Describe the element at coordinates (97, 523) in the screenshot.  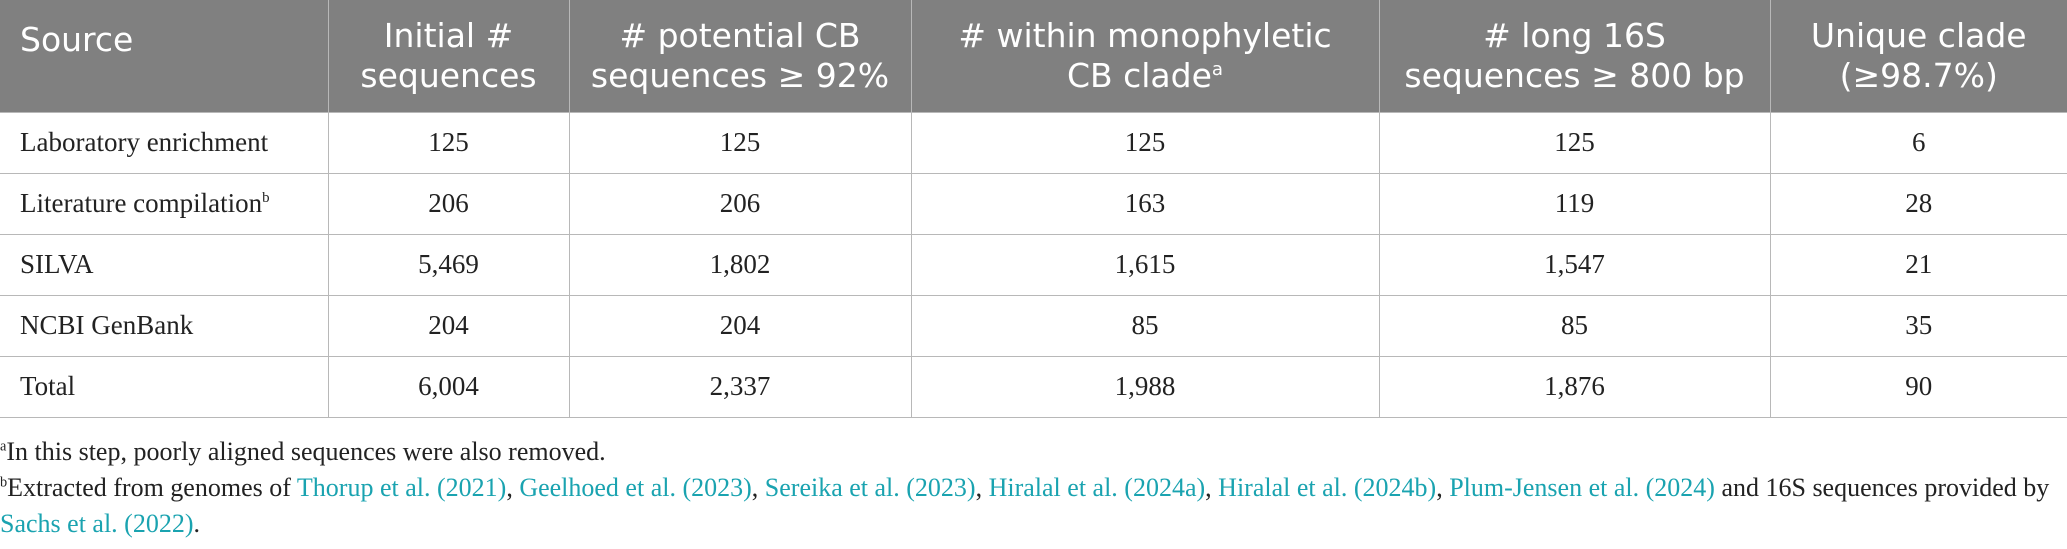
I see `citation-link: Sachs et al. (2022)` at that location.